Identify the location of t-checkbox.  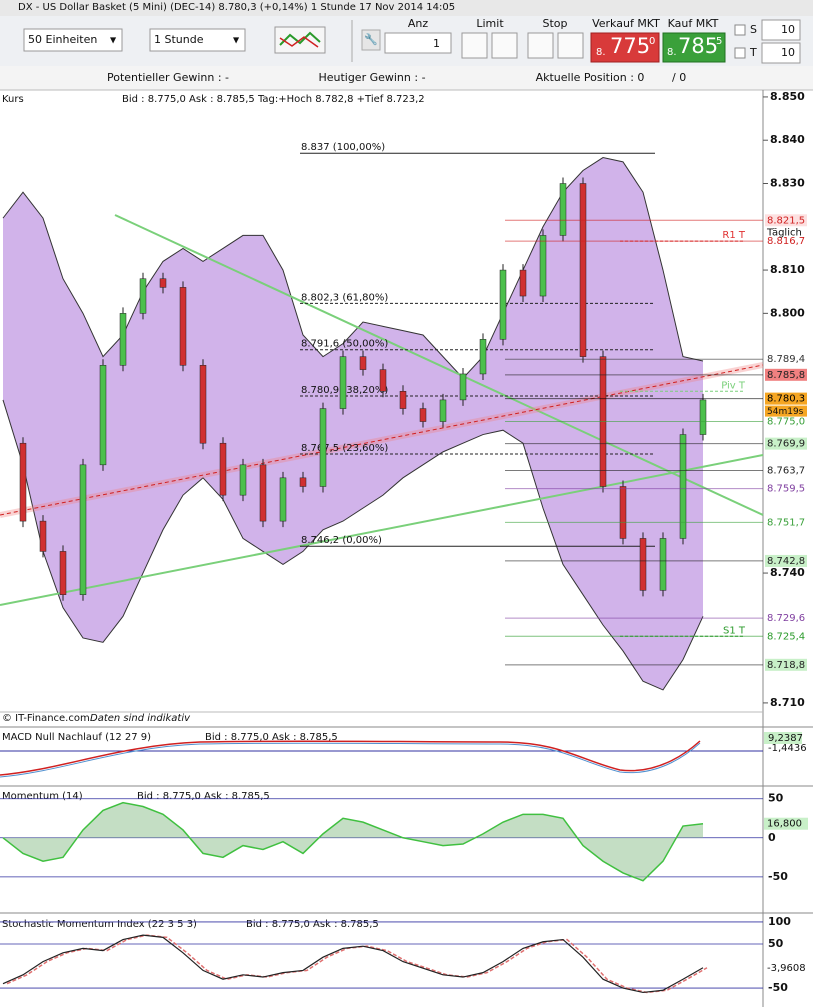
(740, 53).